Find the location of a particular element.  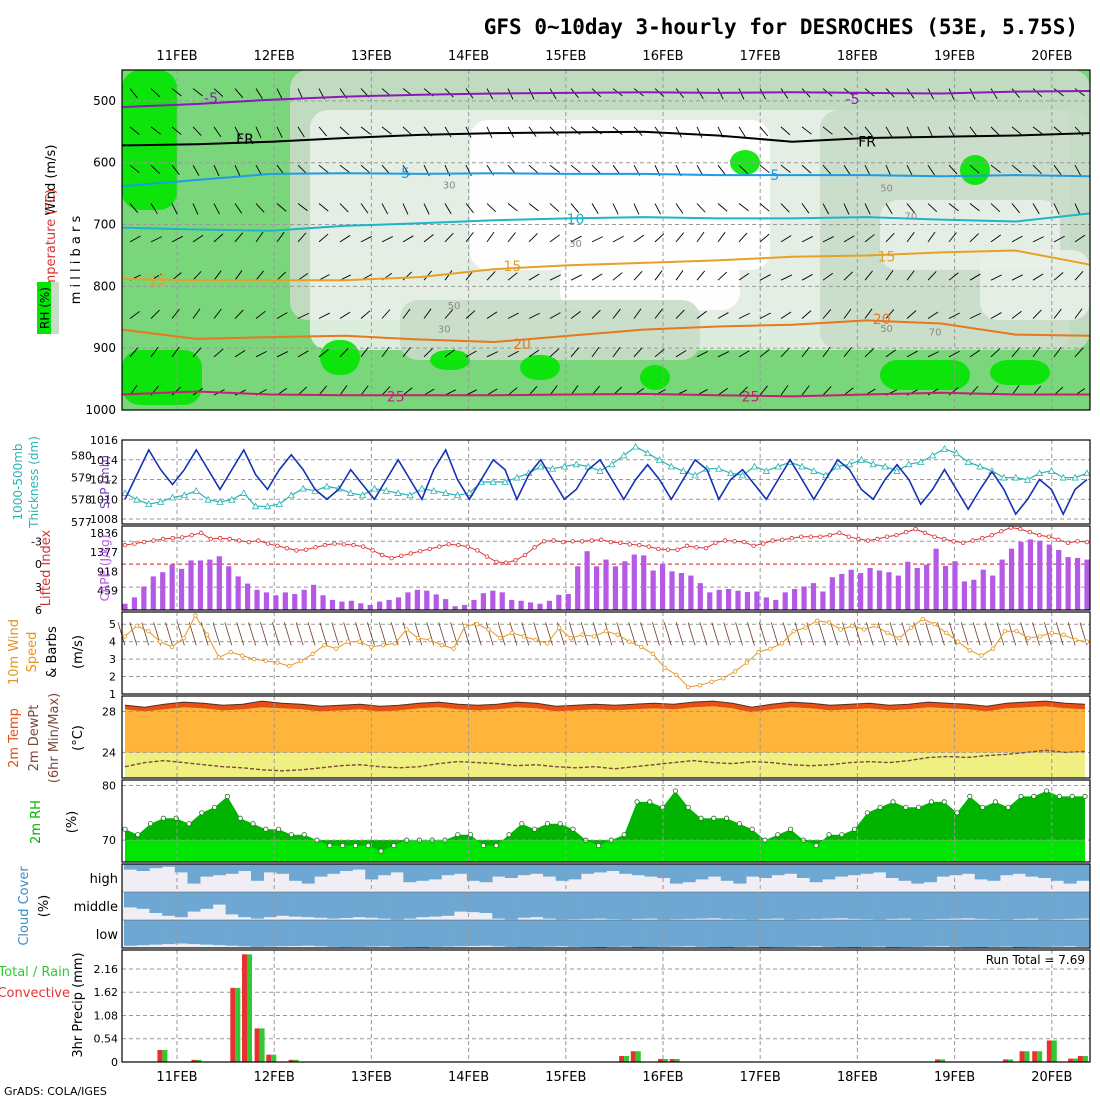

axis-title: Speed is located at coordinates (32, 652).